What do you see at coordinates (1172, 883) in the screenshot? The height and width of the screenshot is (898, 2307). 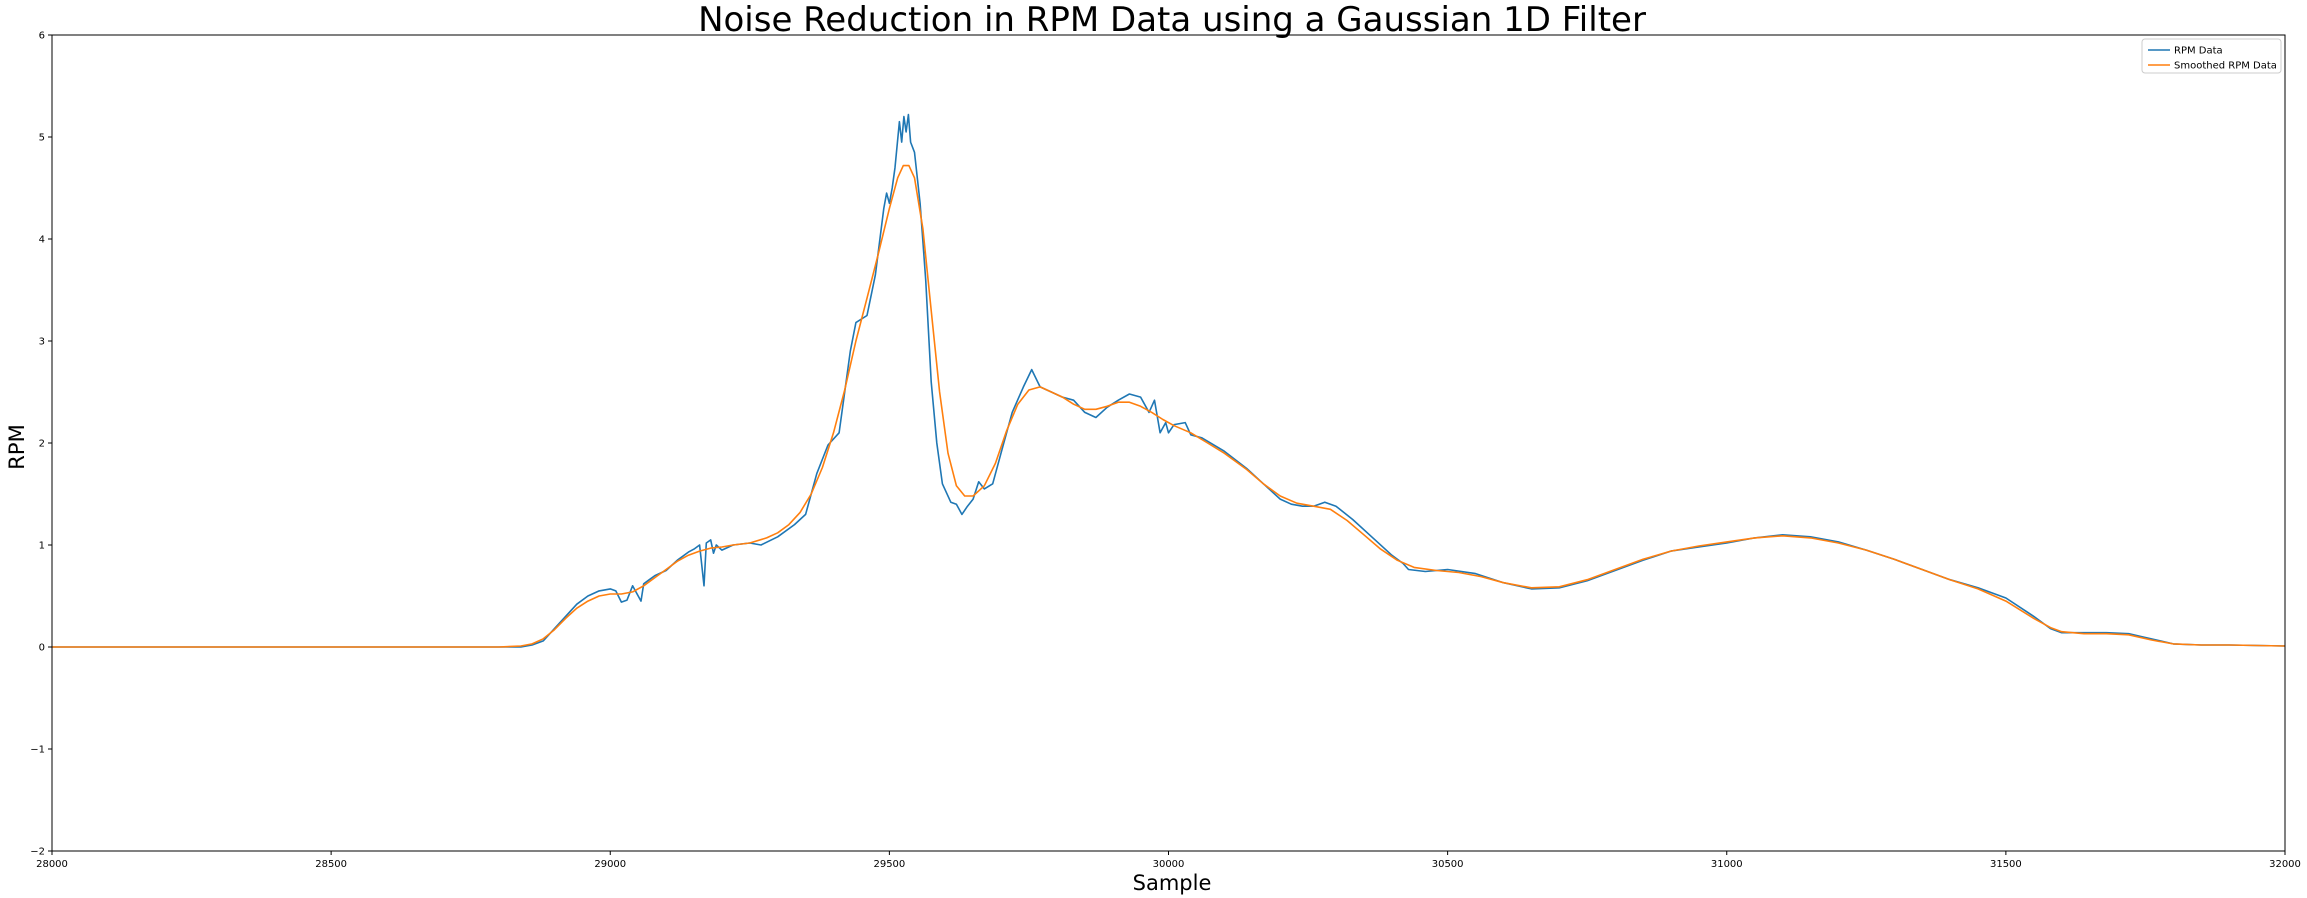 I see `x-axis-label: Sample` at bounding box center [1172, 883].